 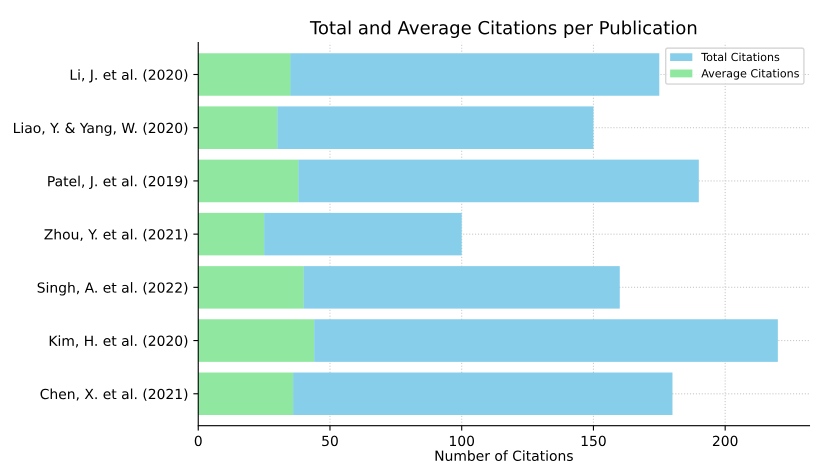 What do you see at coordinates (462, 441) in the screenshot?
I see `x-tick-label: 100` at bounding box center [462, 441].